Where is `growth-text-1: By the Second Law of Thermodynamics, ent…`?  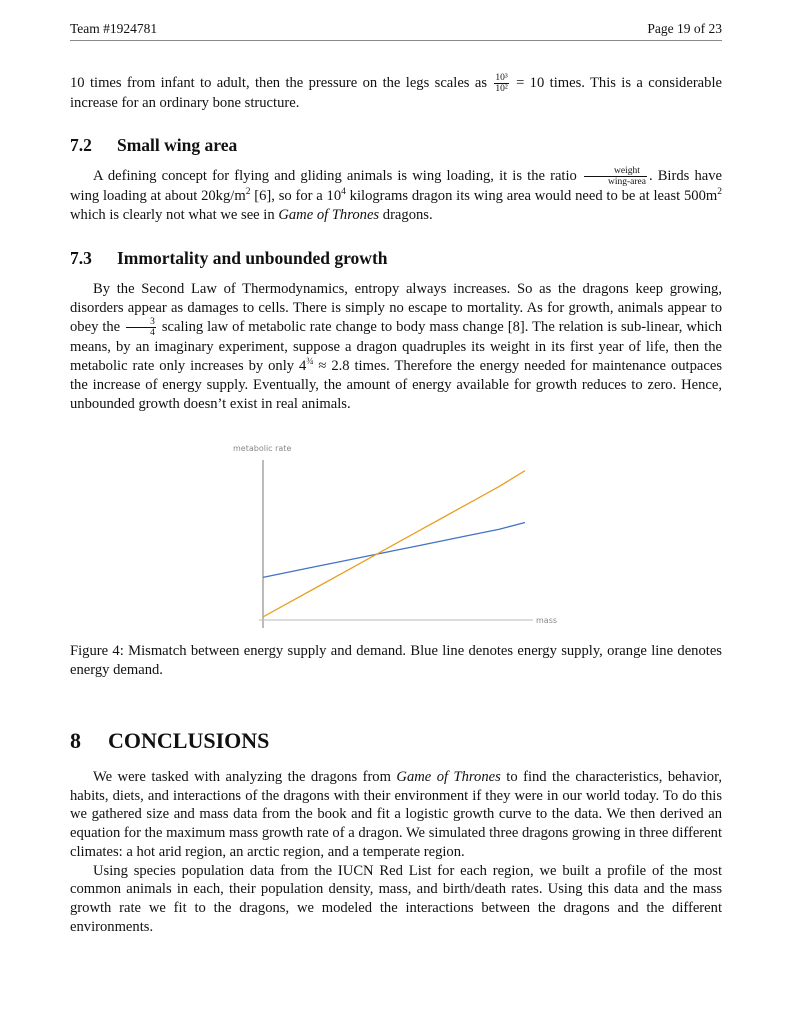
growth-text-1: By the Second Law of Thermodynamics, ent… is located at coordinates (396, 308).